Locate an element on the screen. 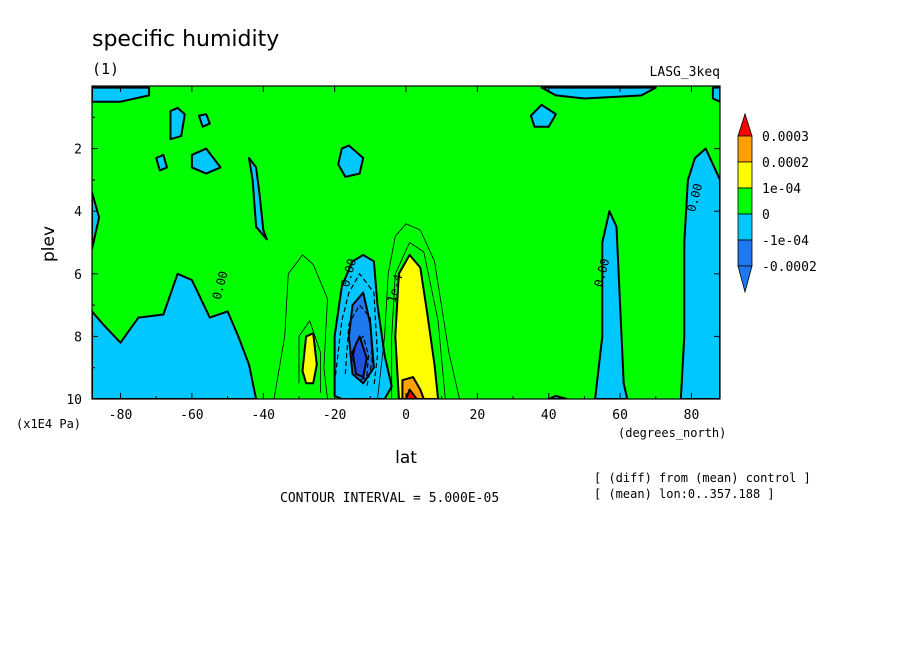 The height and width of the screenshot is (654, 904). colorbar-label: -1e-04 is located at coordinates (785, 241).